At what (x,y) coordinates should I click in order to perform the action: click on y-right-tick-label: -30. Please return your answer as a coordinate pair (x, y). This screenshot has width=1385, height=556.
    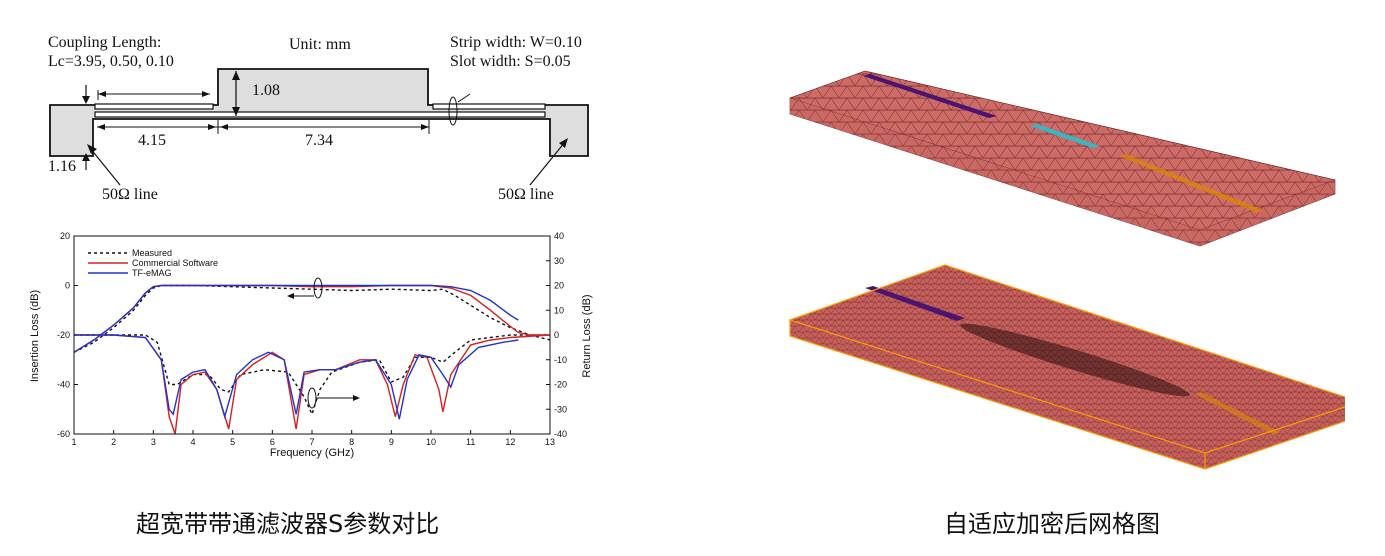
    Looking at the image, I should click on (560, 409).